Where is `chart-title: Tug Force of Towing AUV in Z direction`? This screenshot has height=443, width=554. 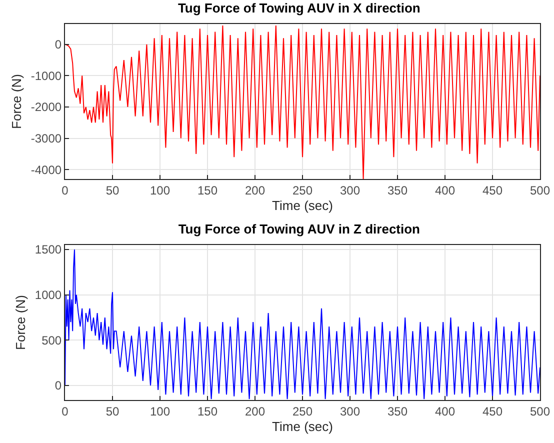
chart-title: Tug Force of Towing AUV in Z direction is located at coordinates (299, 228).